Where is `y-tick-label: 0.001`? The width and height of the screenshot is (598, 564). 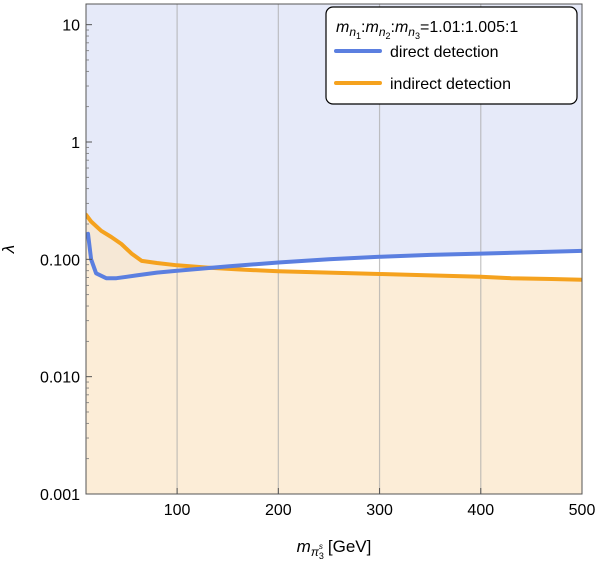
y-tick-label: 0.001 is located at coordinates (60, 495).